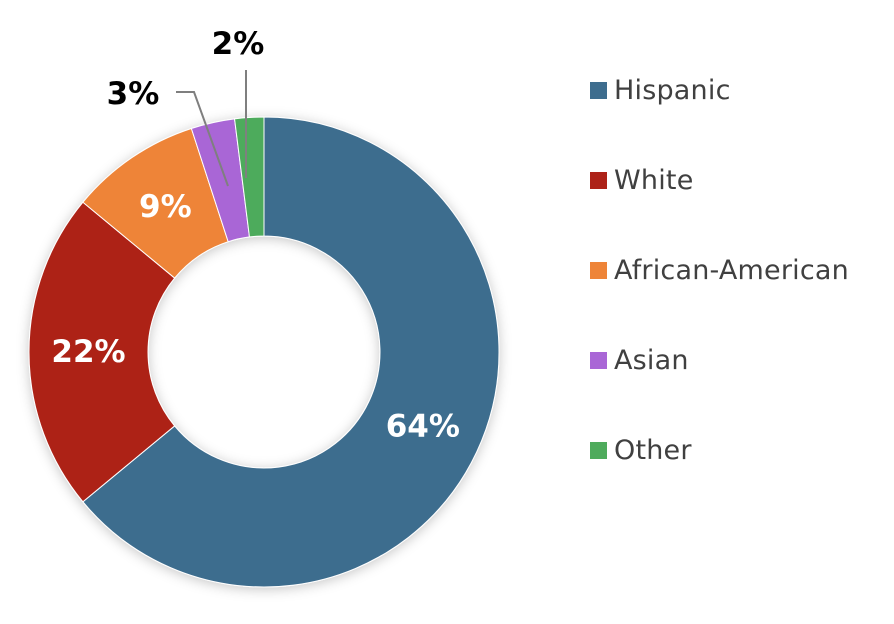  I want to click on data-label-hispanic: 64%, so click(423, 427).